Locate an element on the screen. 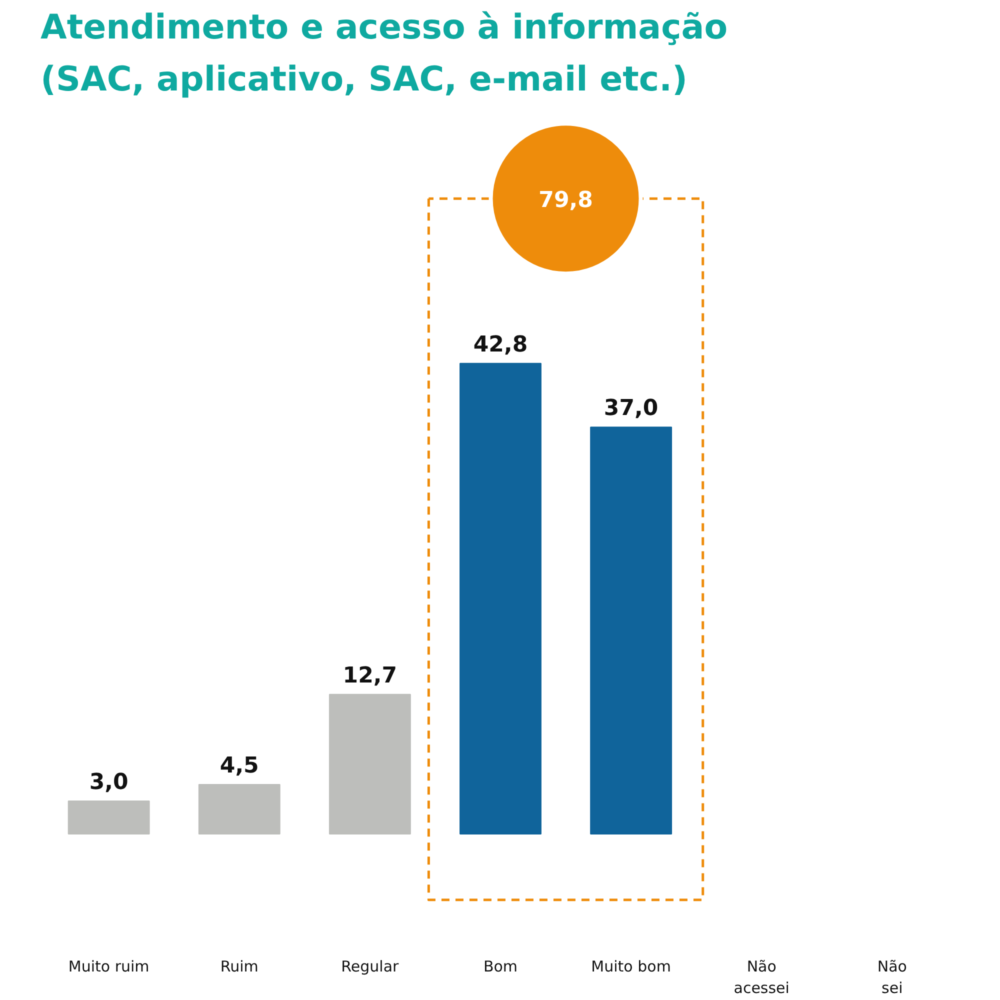 This screenshot has height=1000, width=1000. x-tick-label: Bom is located at coordinates (500, 967).